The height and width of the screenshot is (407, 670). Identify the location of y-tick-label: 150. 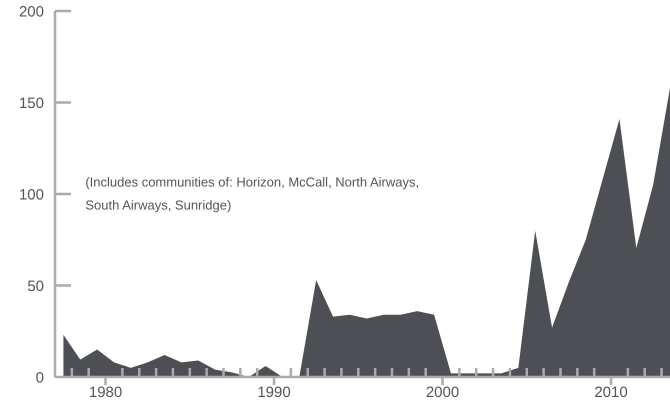
(31, 103).